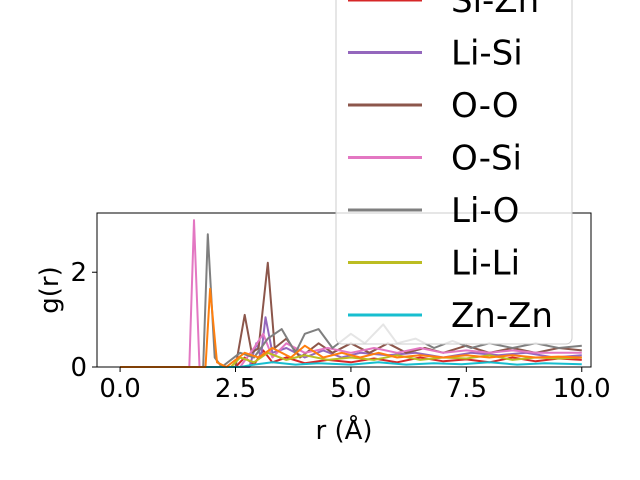 The image size is (640, 480). I want to click on legend-label-zn-zn: Zn-Zn, so click(502, 316).